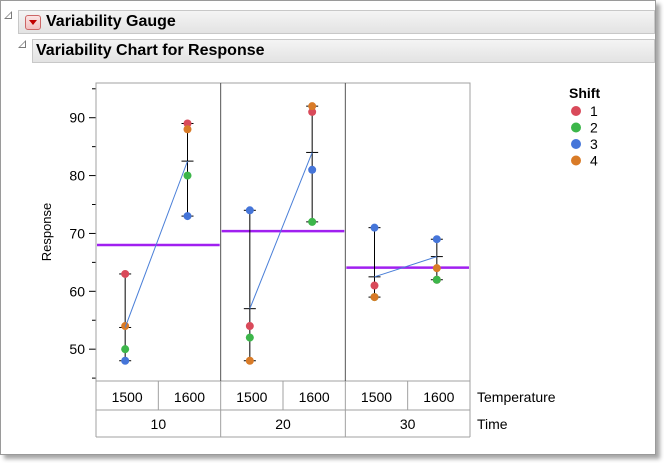  Describe the element at coordinates (594, 144) in the screenshot. I see `legend-label-shift-3: 3` at that location.